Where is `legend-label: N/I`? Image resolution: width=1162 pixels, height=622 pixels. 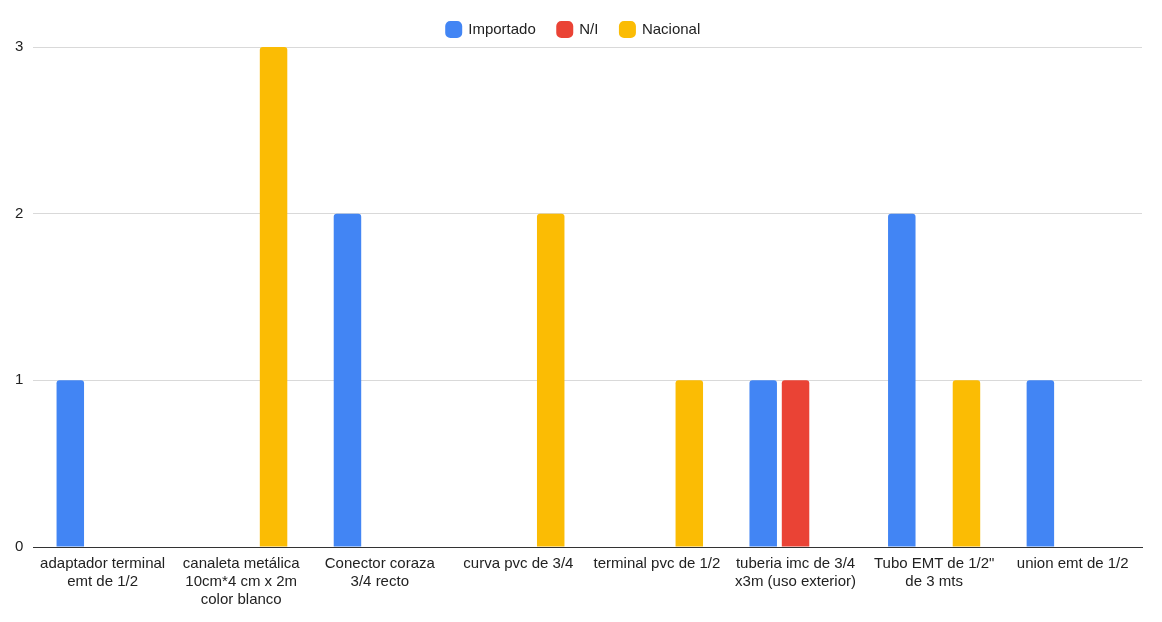
legend-label: N/I is located at coordinates (589, 28).